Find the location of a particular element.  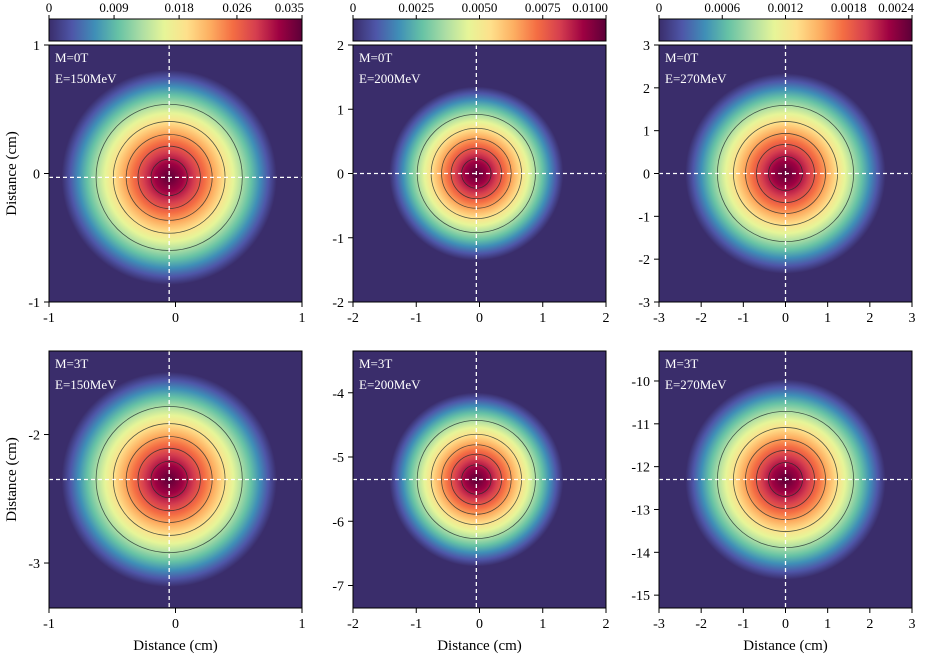

colorbar-tick-label: 0.026 is located at coordinates (237, 7).